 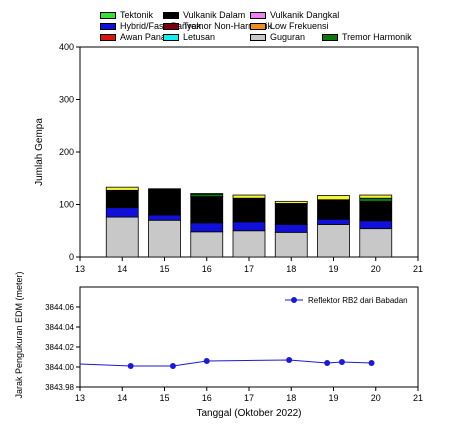 What do you see at coordinates (248, 413) in the screenshot?
I see `line-x-axis-label: Tanggal (Oktober 2022)` at bounding box center [248, 413].